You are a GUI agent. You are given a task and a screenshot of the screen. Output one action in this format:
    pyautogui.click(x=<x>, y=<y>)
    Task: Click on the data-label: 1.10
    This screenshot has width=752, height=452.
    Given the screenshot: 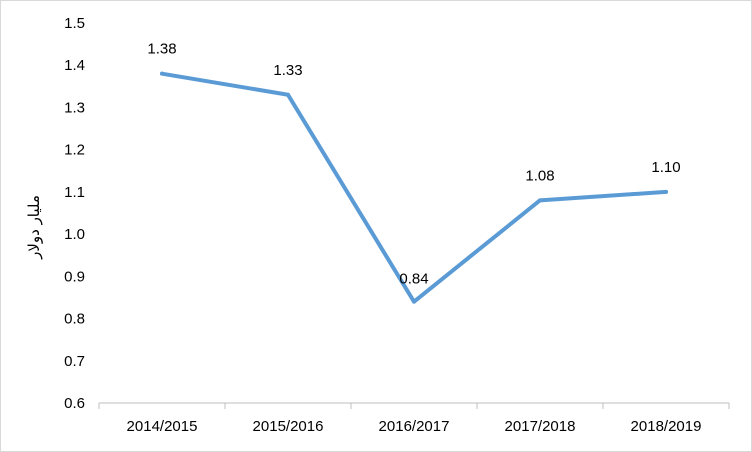 What is the action you would take?
    pyautogui.click(x=665, y=167)
    